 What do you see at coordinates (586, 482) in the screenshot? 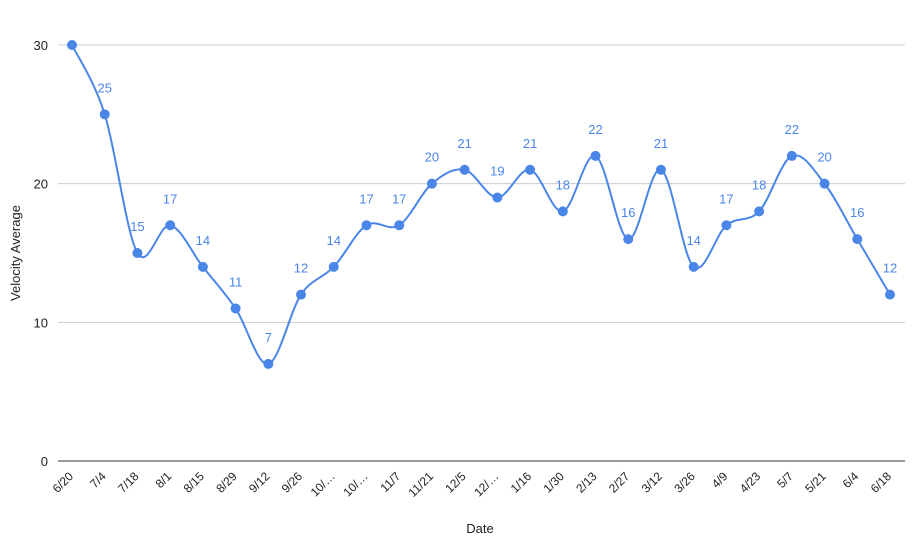
I see `x-tick-label: 2/13` at bounding box center [586, 482].